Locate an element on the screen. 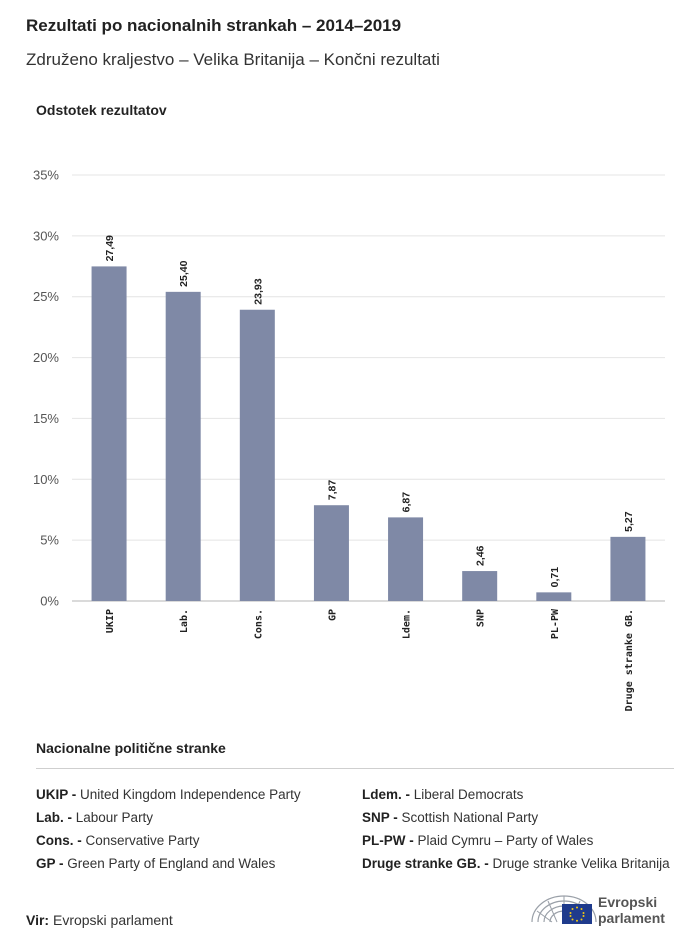  legend-item-snp: SNP - Scottish National Party is located at coordinates (450, 817).